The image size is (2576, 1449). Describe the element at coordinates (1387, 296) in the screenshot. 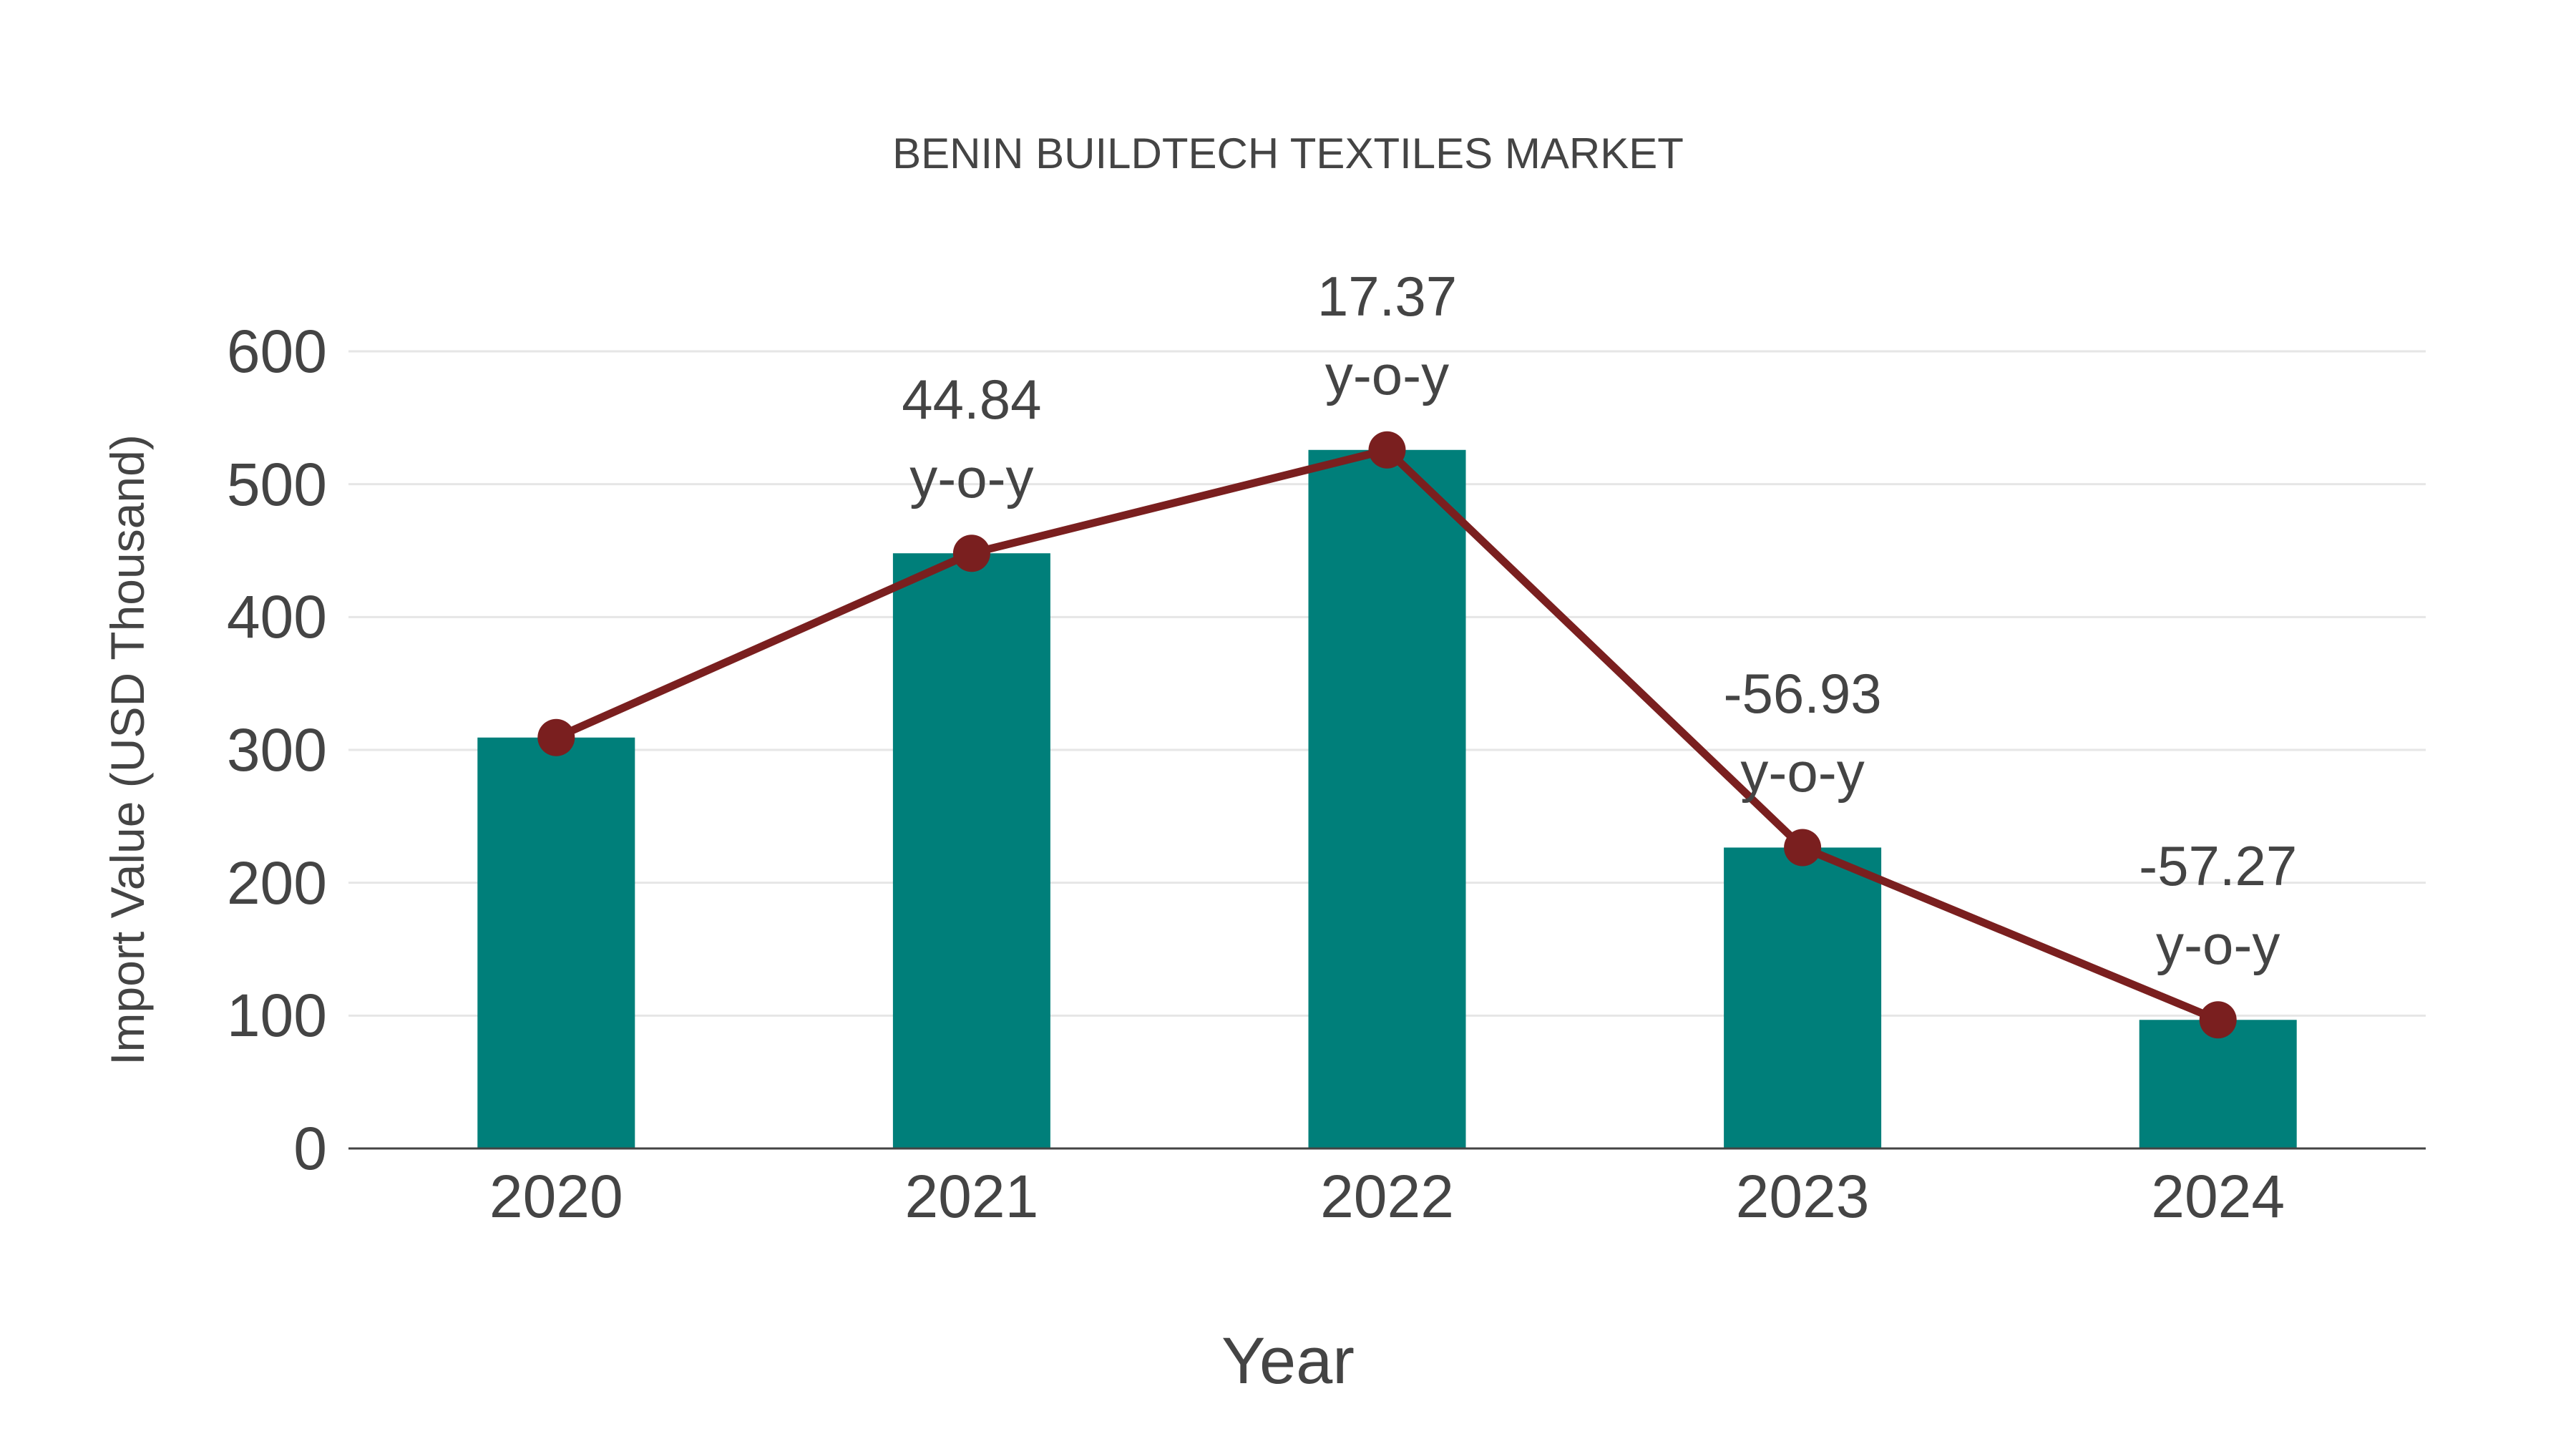

I see `yoy-value: 17.37` at that location.